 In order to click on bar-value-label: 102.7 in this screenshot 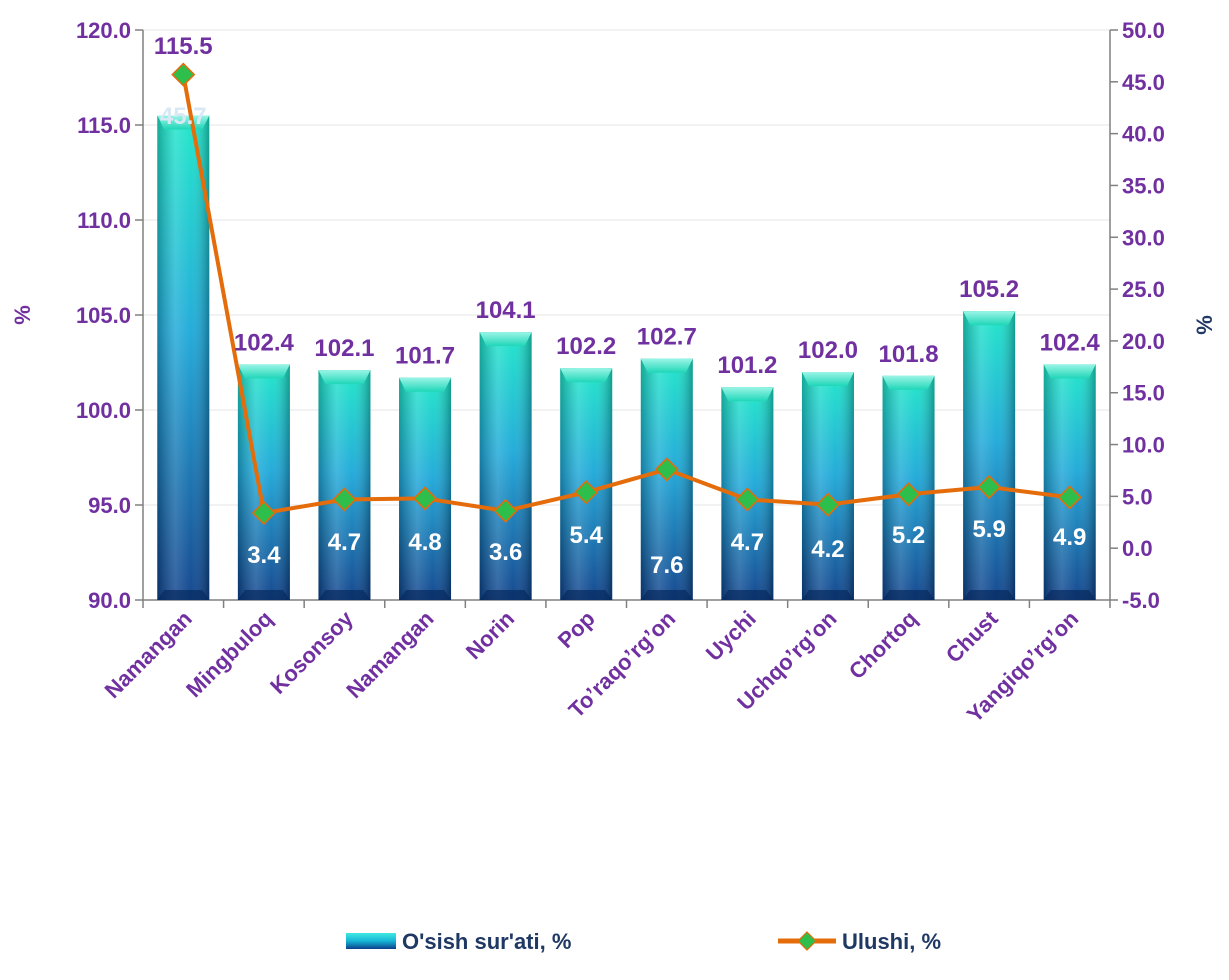, I will do `click(667, 337)`.